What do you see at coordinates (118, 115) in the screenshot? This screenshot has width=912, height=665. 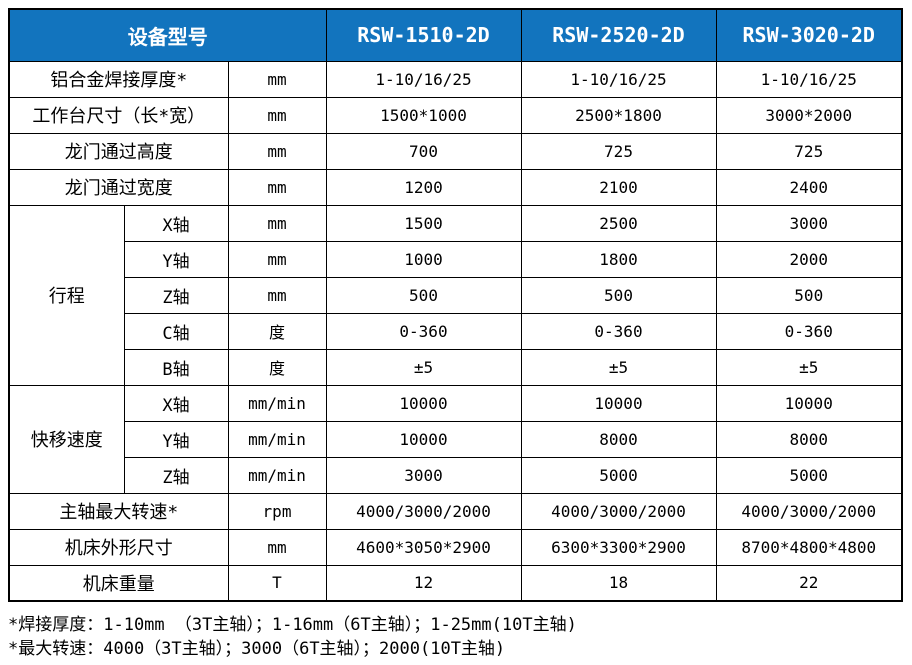 I see `spec-label-worktable-size: 工作台尺寸（长*宽）` at bounding box center [118, 115].